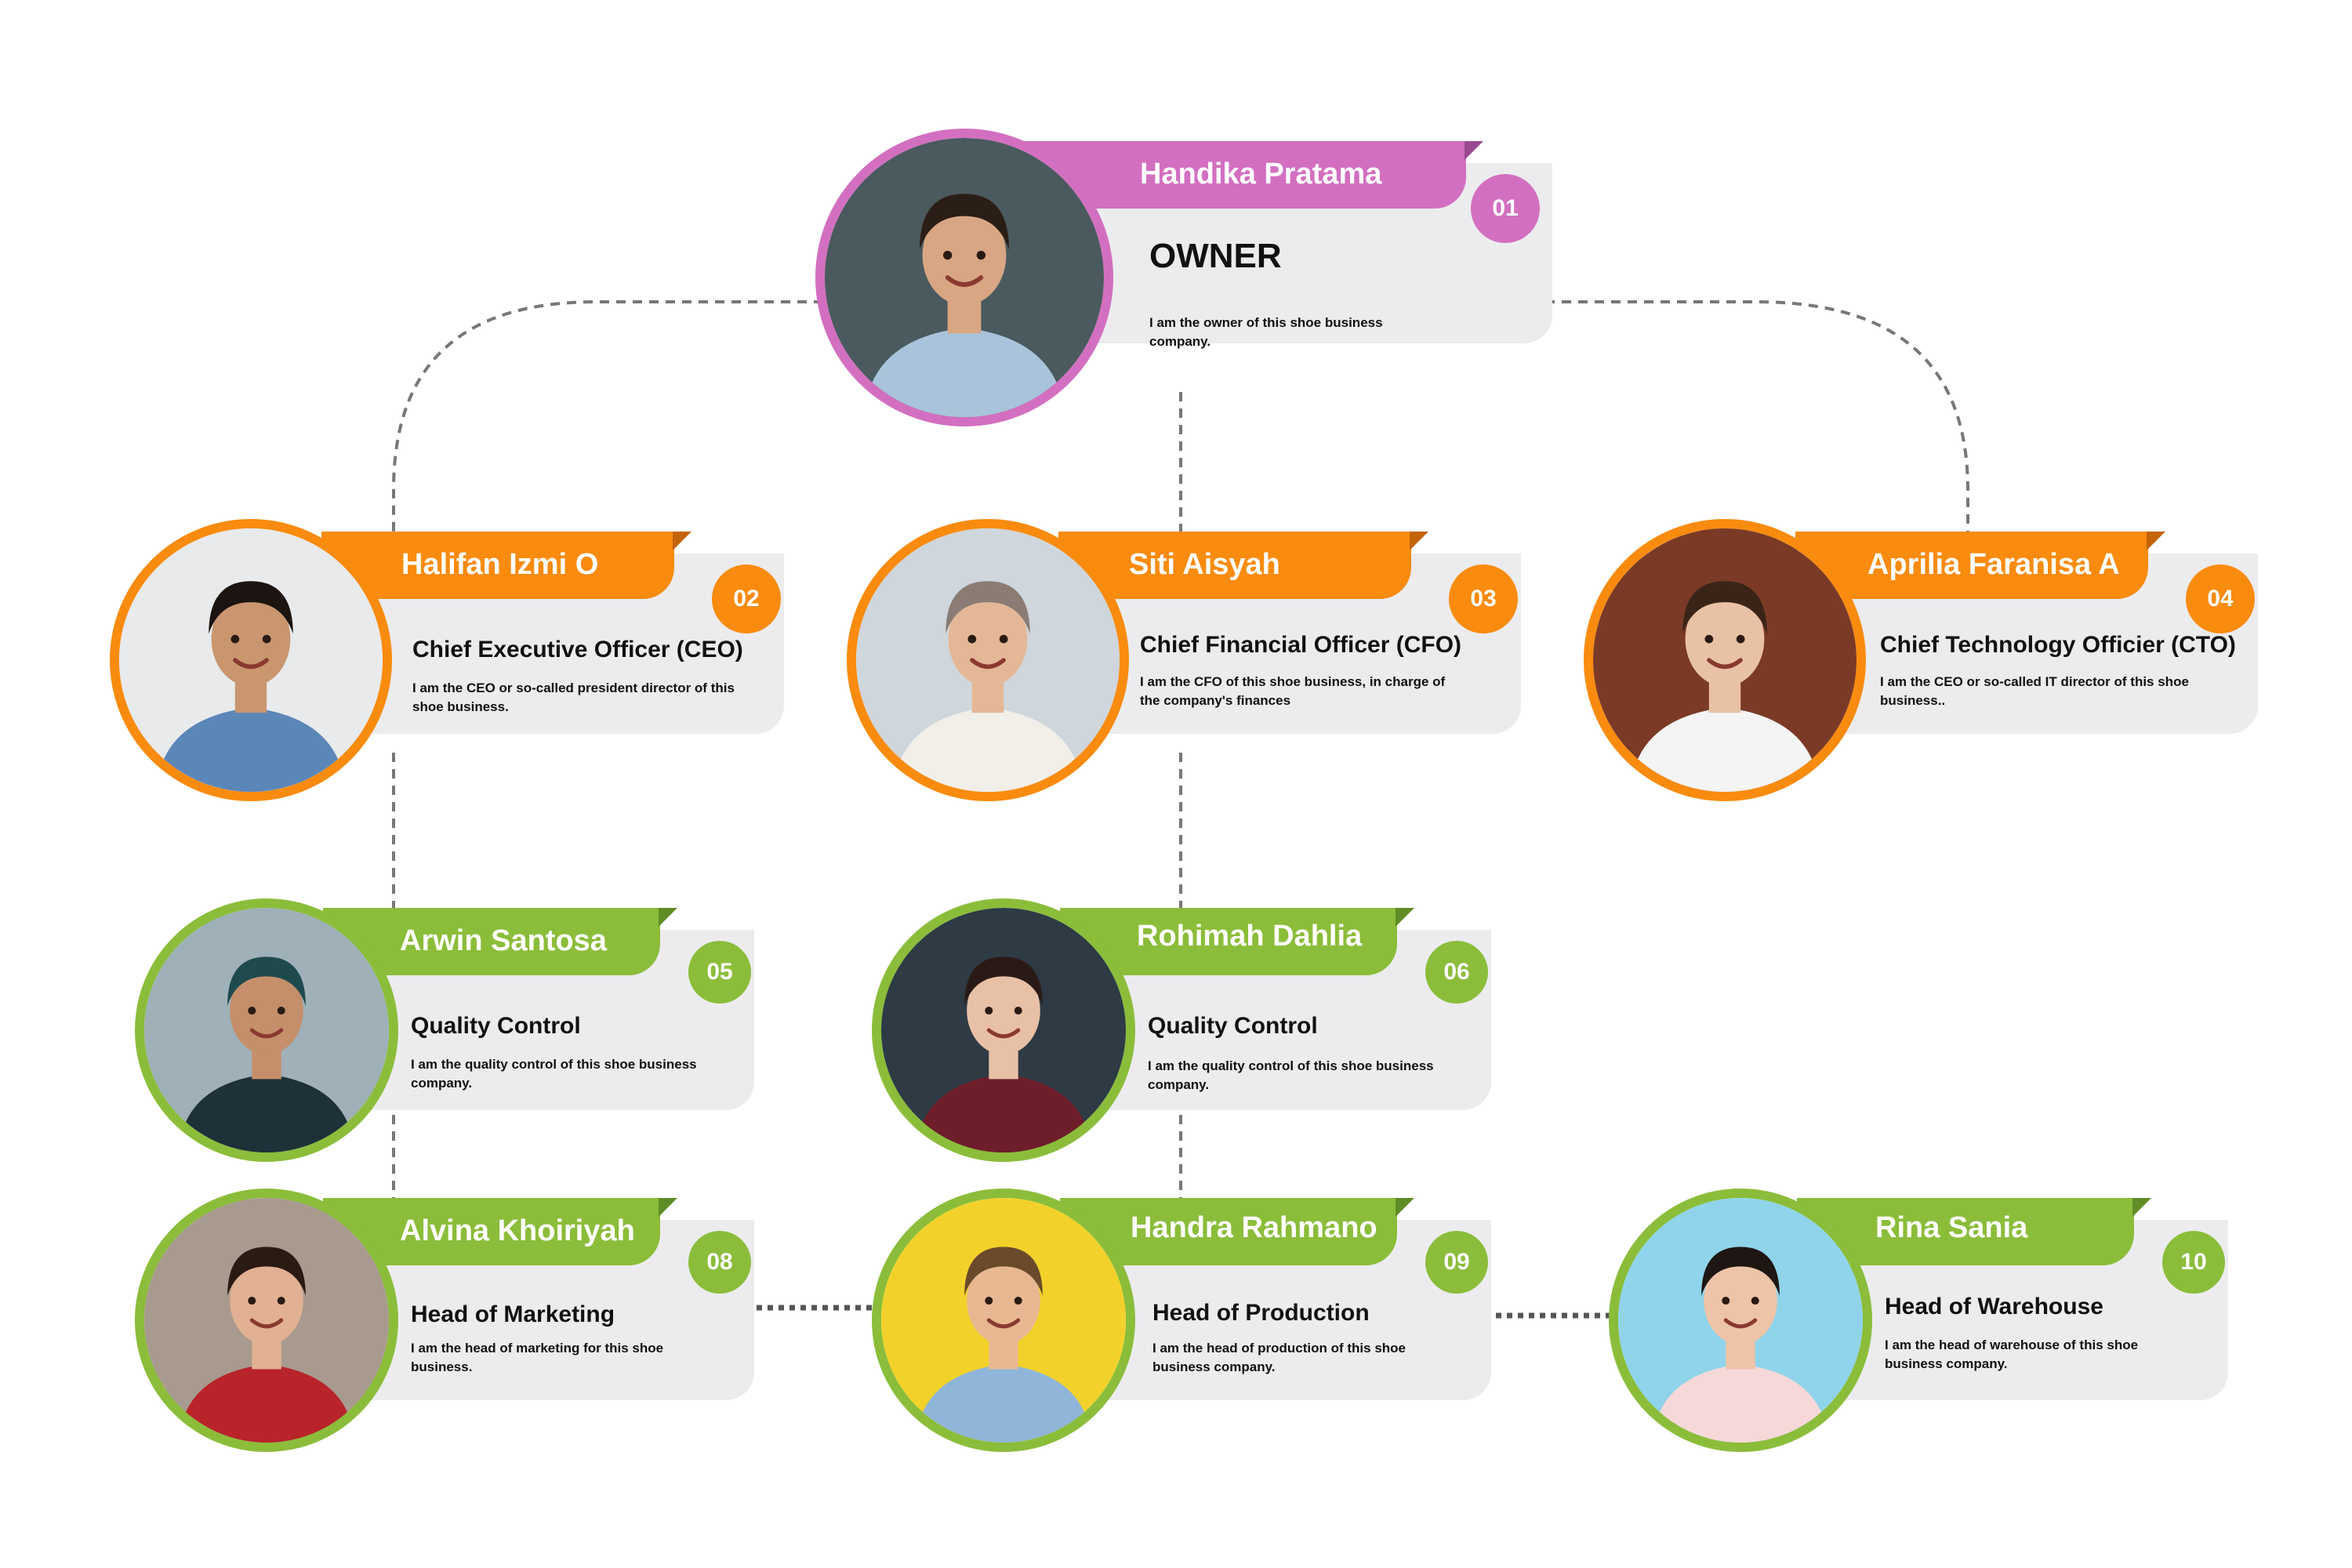  I want to click on number-badge: 04, so click(2220, 598).